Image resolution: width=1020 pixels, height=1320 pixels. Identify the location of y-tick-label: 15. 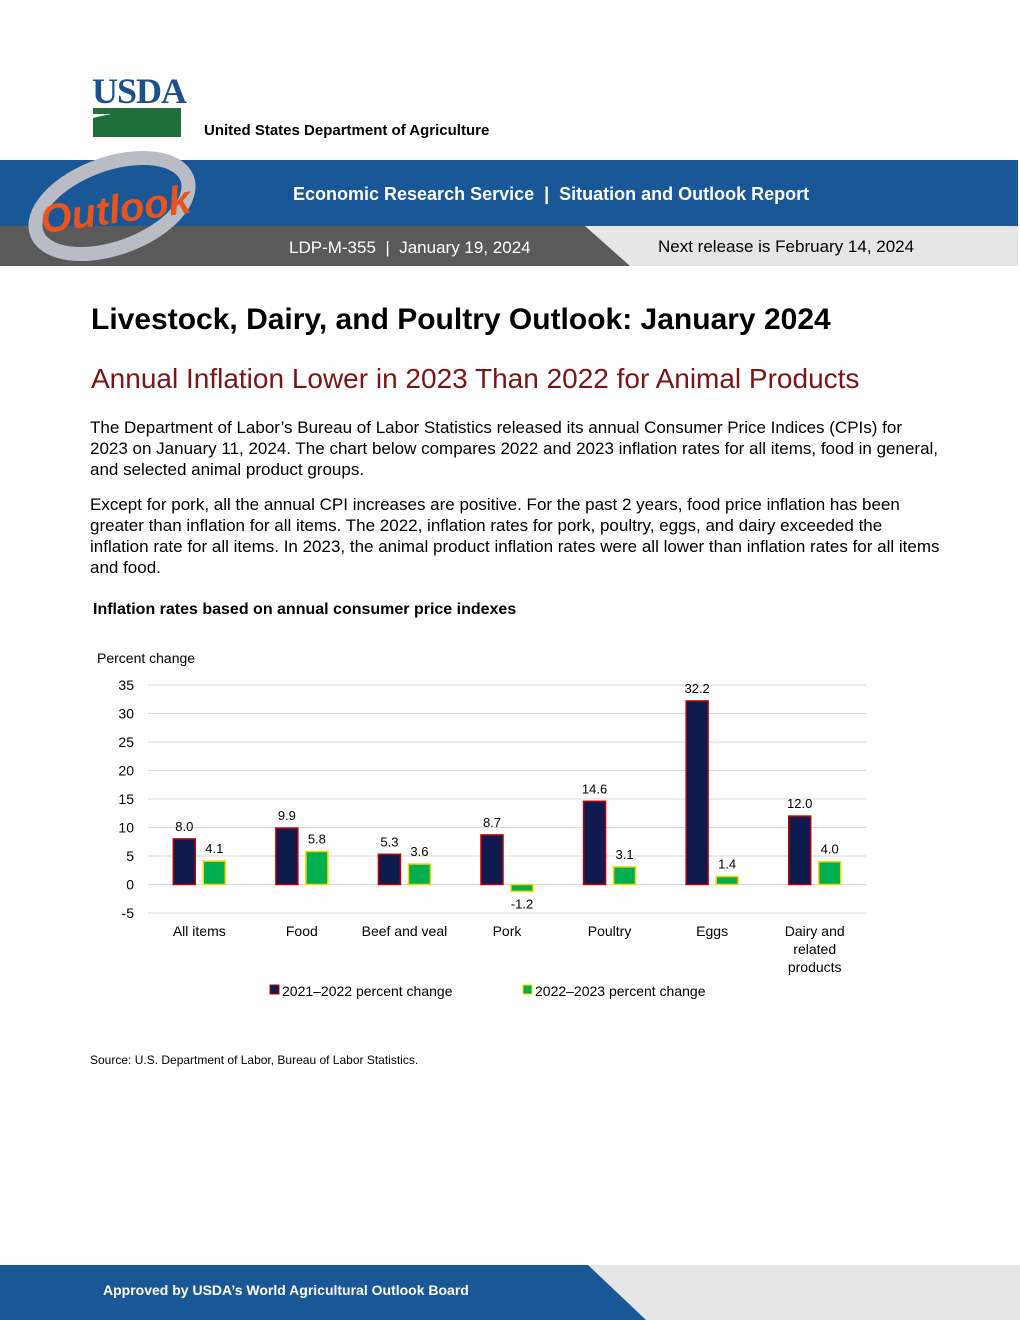
(126, 799).